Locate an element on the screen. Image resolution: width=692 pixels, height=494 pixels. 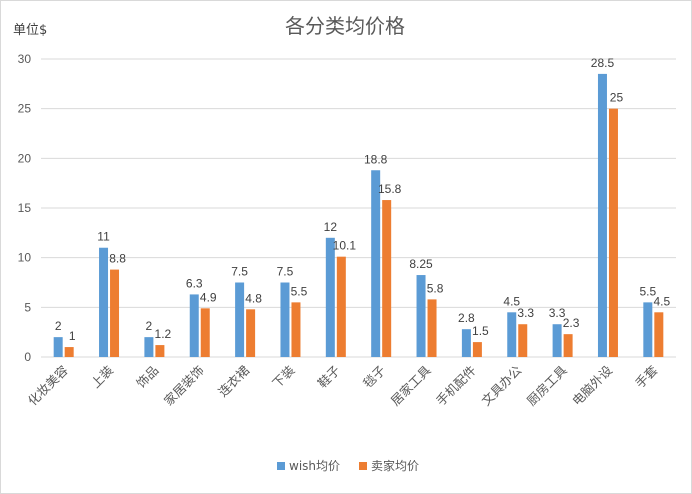
data-label: 8.25 is located at coordinates (421, 264).